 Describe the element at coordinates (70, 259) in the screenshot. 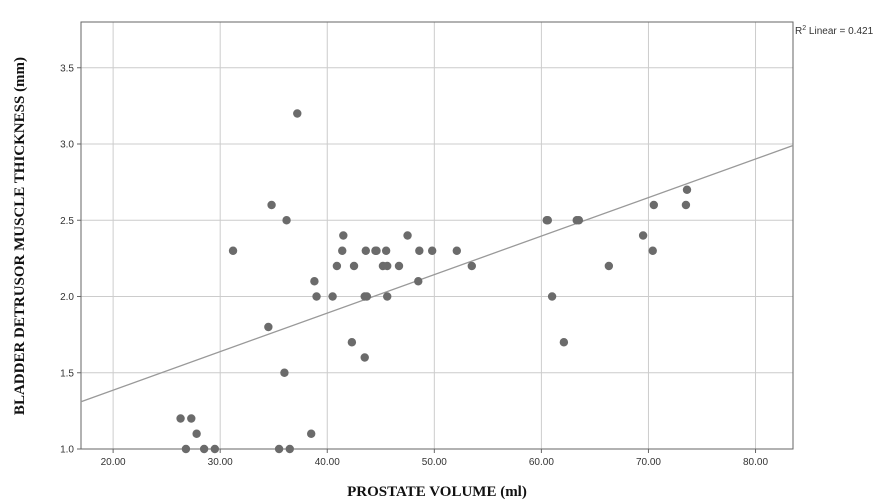

I see `y-axis-ticks: 1.0 1.5 2.0 2.5 3.0 3.5` at that location.